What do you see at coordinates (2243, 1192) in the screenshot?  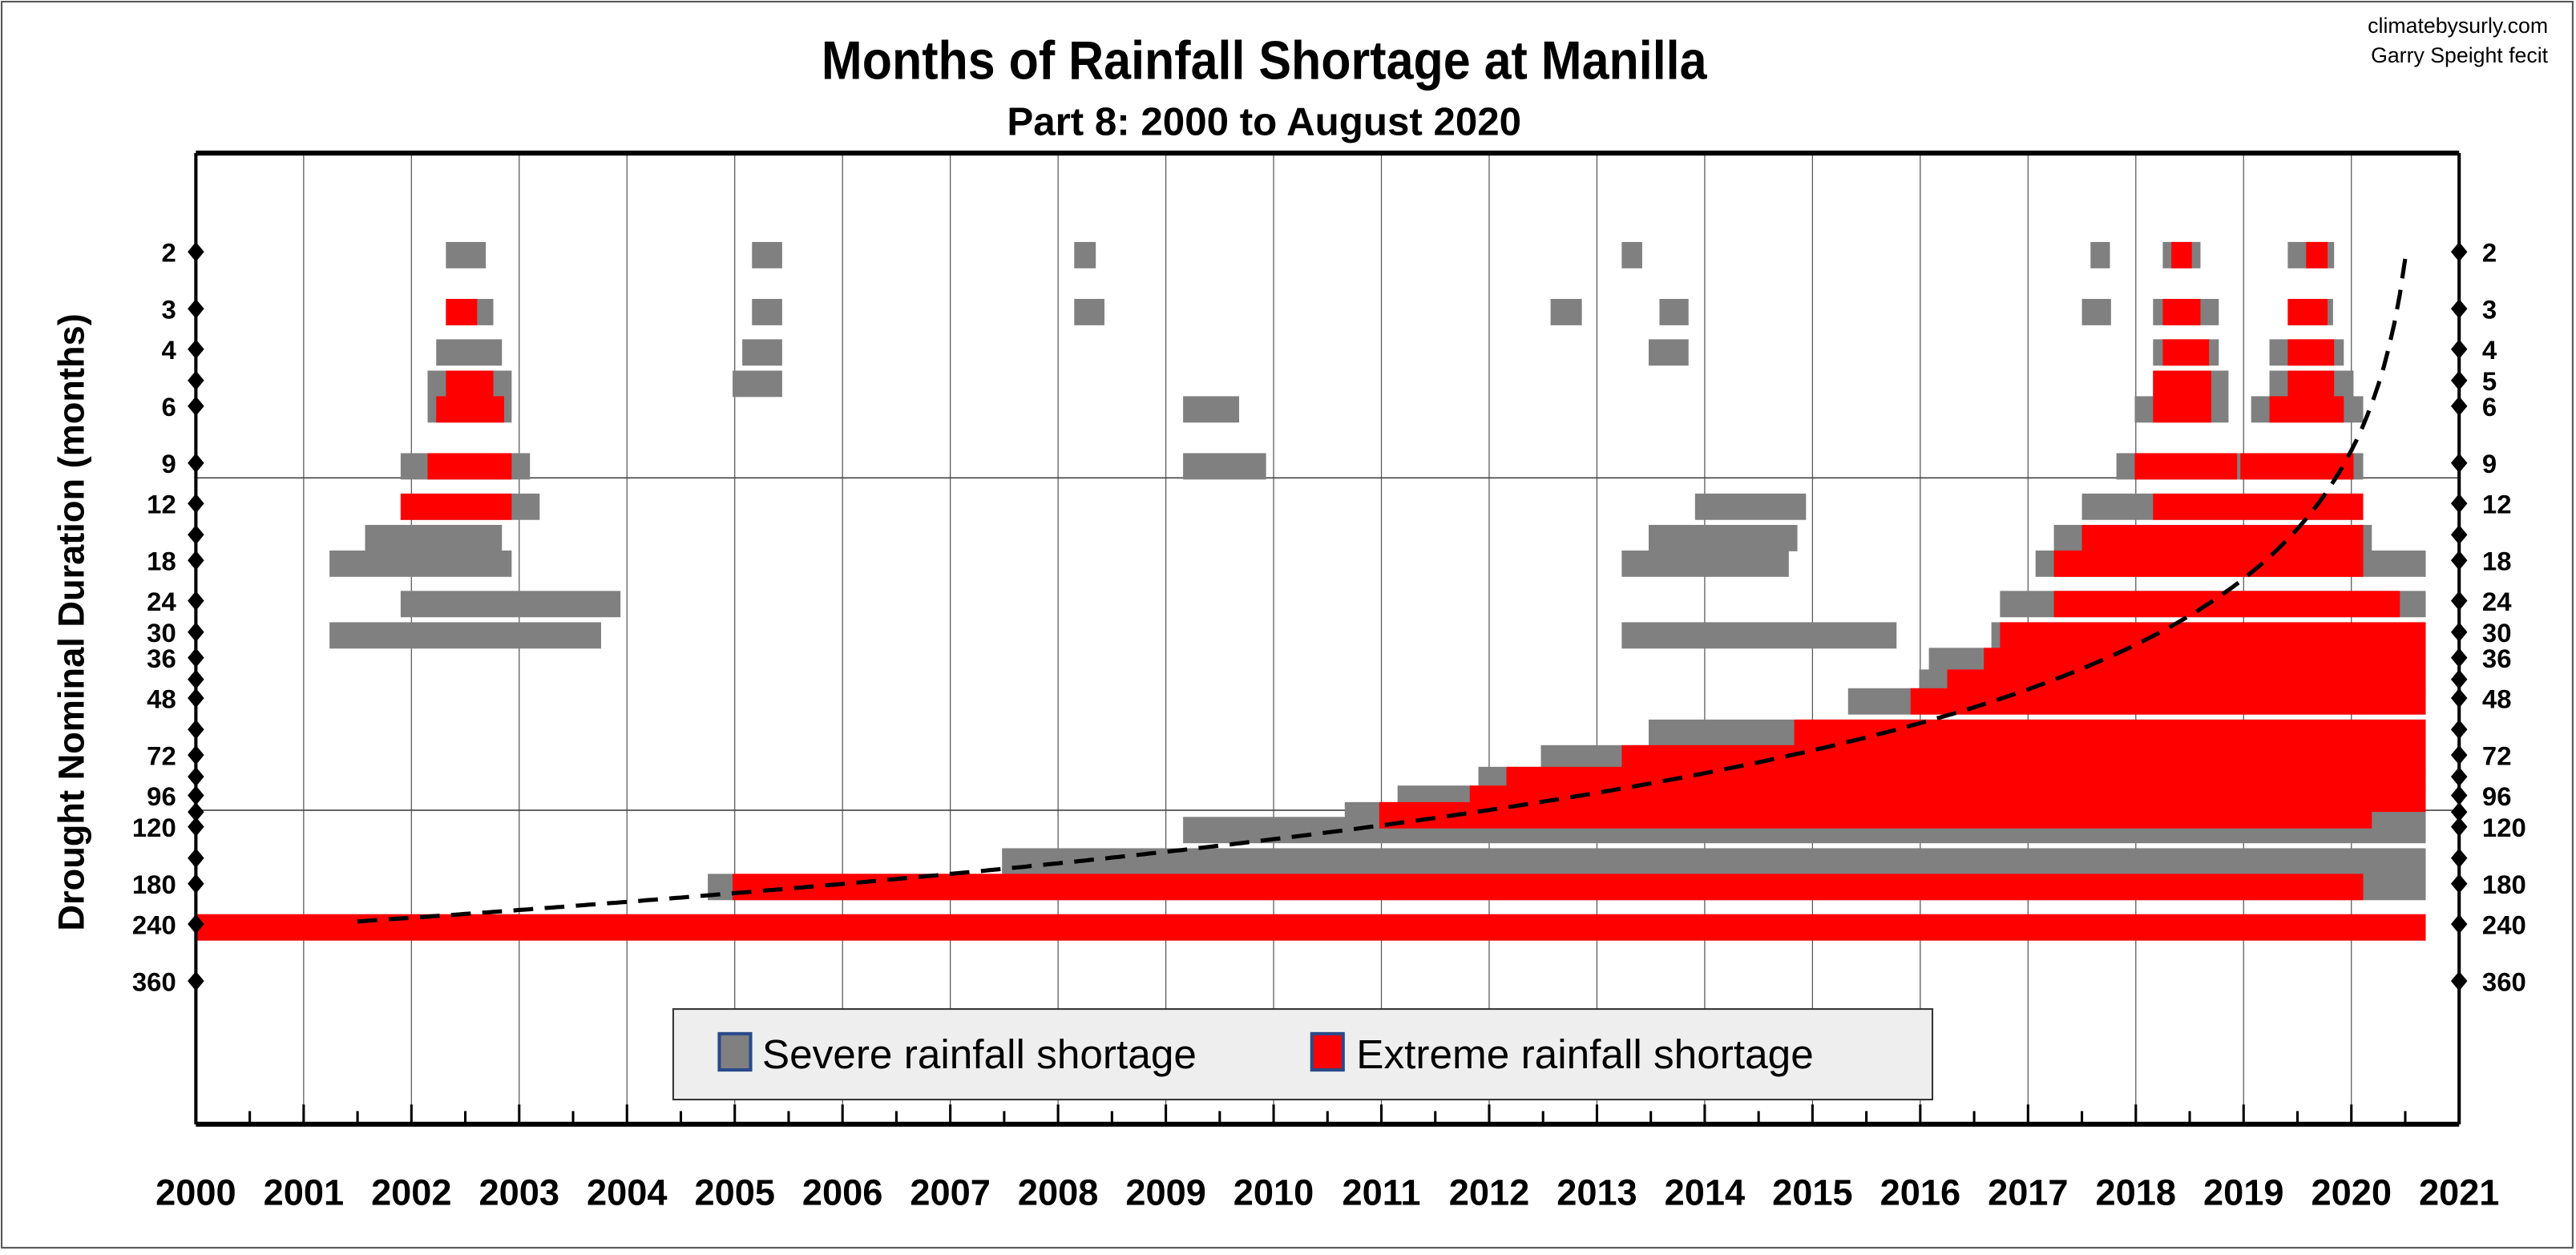 I see `x-tick-label: 2019` at bounding box center [2243, 1192].